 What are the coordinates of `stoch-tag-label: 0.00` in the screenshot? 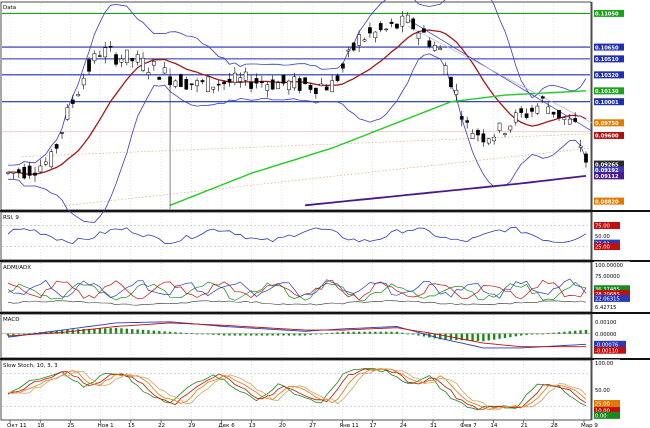 It's located at (601, 417).